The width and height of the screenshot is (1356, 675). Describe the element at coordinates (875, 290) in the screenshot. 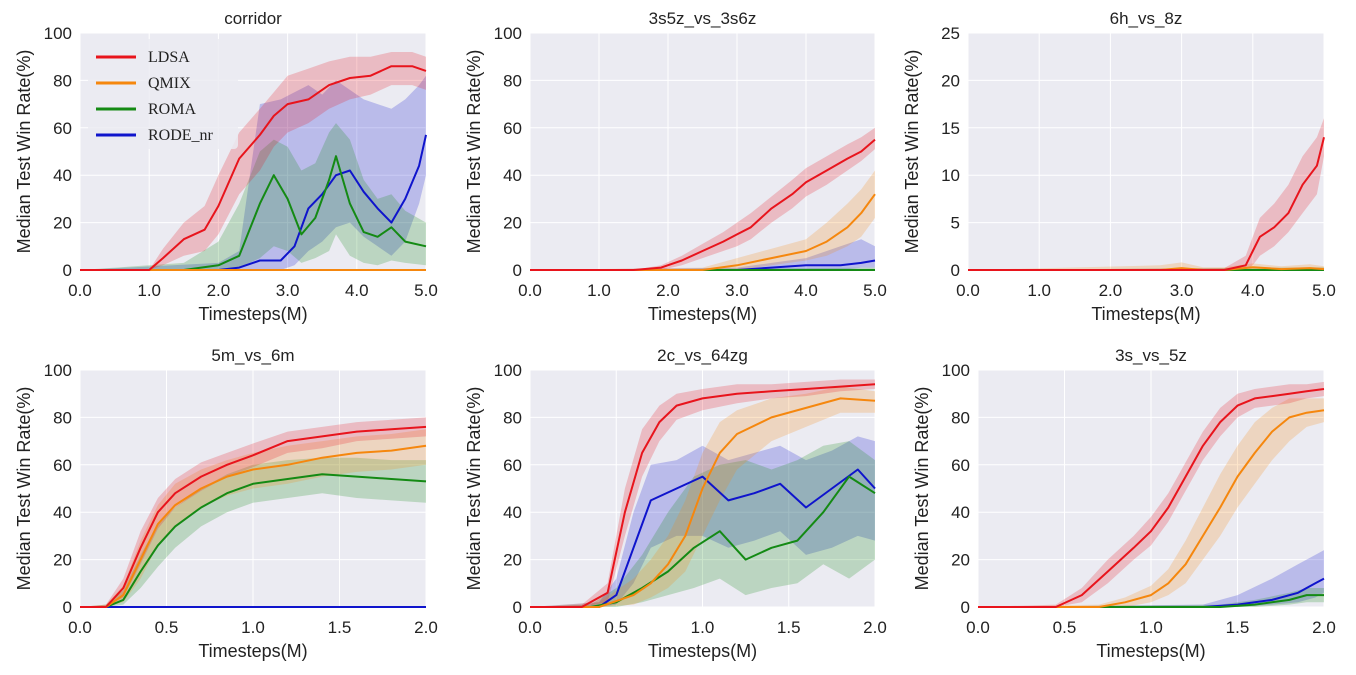

I see `x-tick-label: 5.0` at that location.